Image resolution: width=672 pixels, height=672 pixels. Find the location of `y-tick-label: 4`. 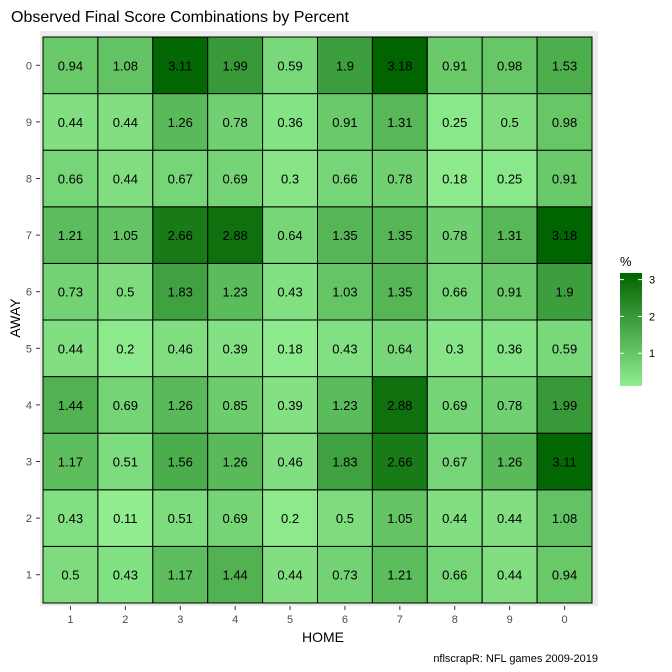

y-tick-label: 4 is located at coordinates (29, 406).